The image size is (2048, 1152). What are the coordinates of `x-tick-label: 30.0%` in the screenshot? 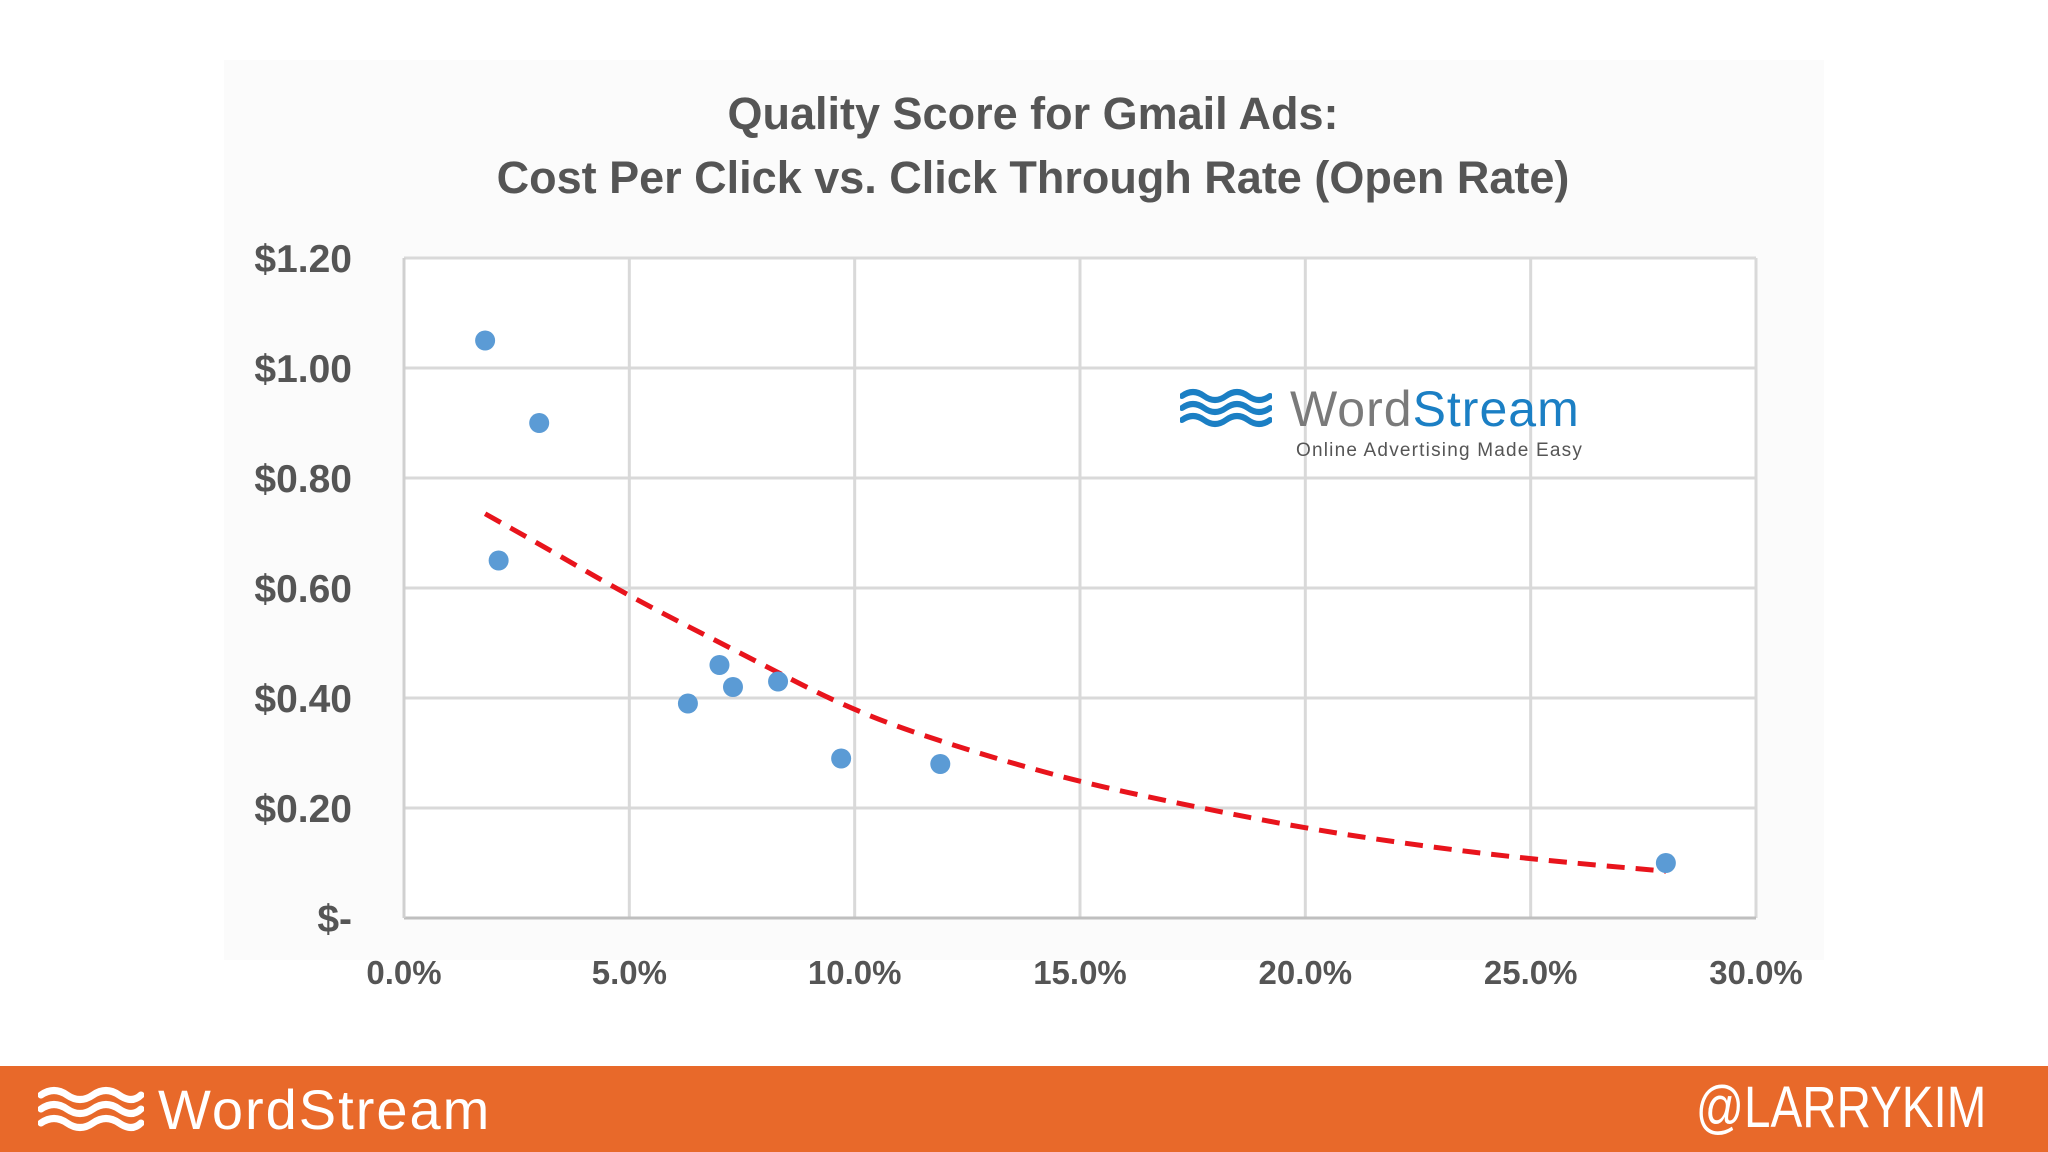 It's located at (1756, 972).